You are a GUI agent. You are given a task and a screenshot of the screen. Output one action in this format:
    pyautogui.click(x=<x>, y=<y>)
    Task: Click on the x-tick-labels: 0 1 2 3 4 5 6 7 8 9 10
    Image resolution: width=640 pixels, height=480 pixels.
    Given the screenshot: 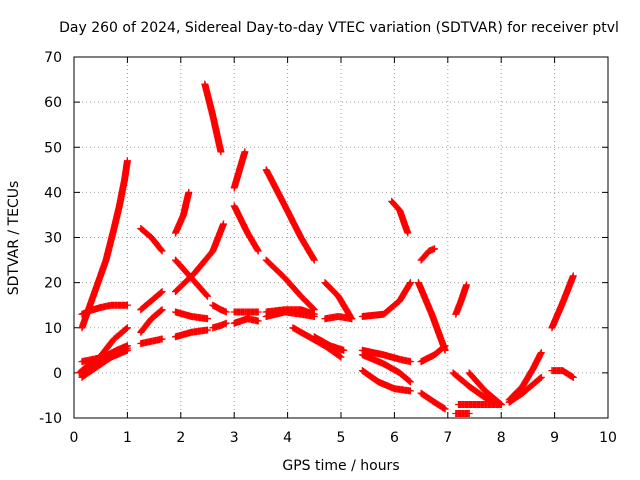 What is the action you would take?
    pyautogui.click(x=343, y=438)
    